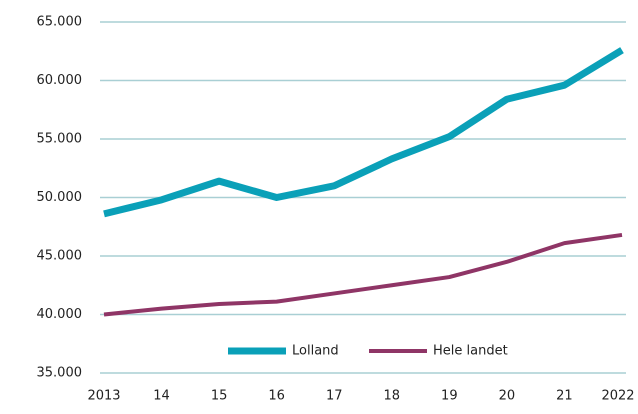 This screenshot has width=638, height=414. Describe the element at coordinates (60, 197) in the screenshot. I see `y-tick-label: 50.000` at that location.